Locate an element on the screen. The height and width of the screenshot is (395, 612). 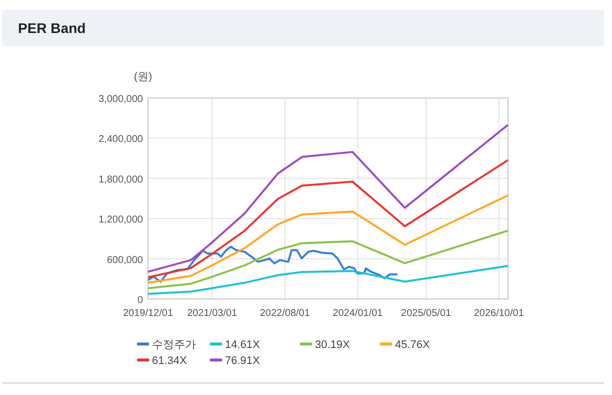
x-tick-label: 2022/08/01 is located at coordinates (285, 313).